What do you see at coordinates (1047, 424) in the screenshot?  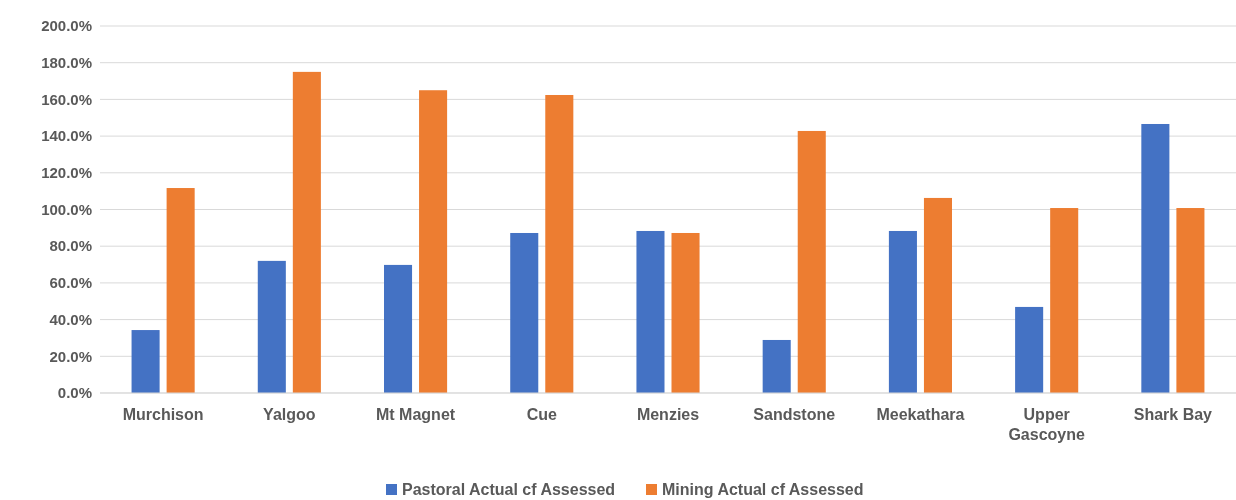 I see `x-tick-label: Upper Gascoyne` at bounding box center [1047, 424].